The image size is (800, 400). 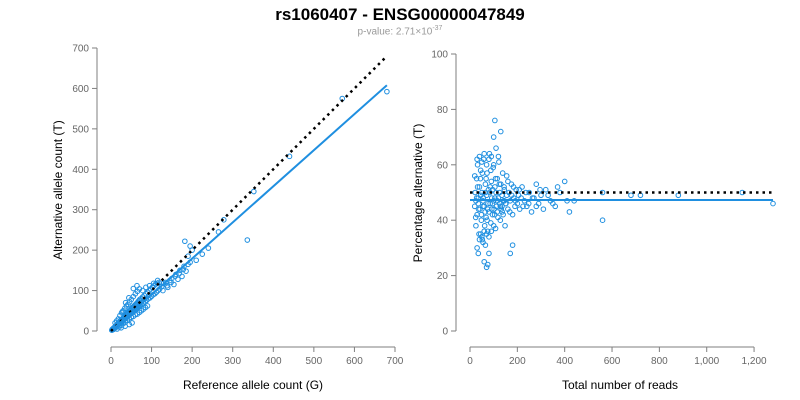 What do you see at coordinates (443, 276) in the screenshot?
I see `right-y-tick-label: 20` at bounding box center [443, 276].